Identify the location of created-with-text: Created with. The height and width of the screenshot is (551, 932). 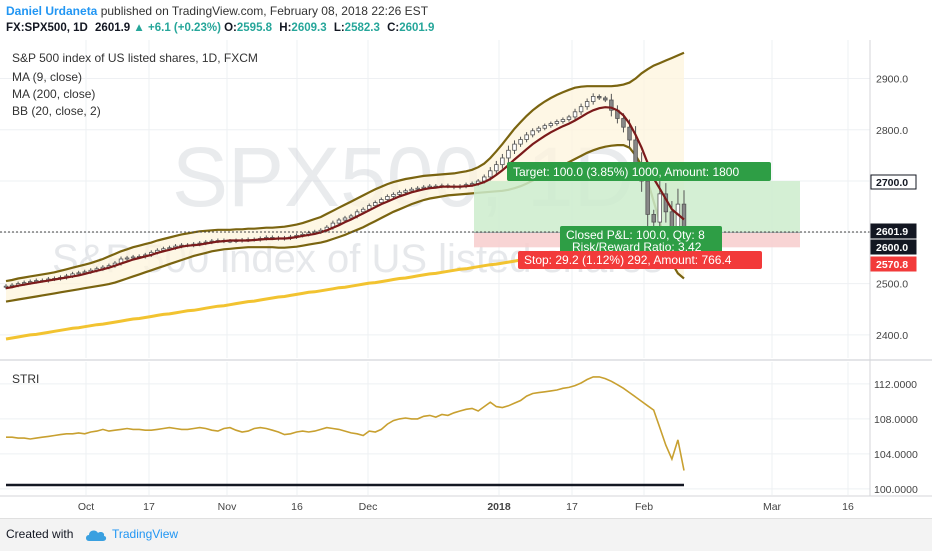
(40, 534).